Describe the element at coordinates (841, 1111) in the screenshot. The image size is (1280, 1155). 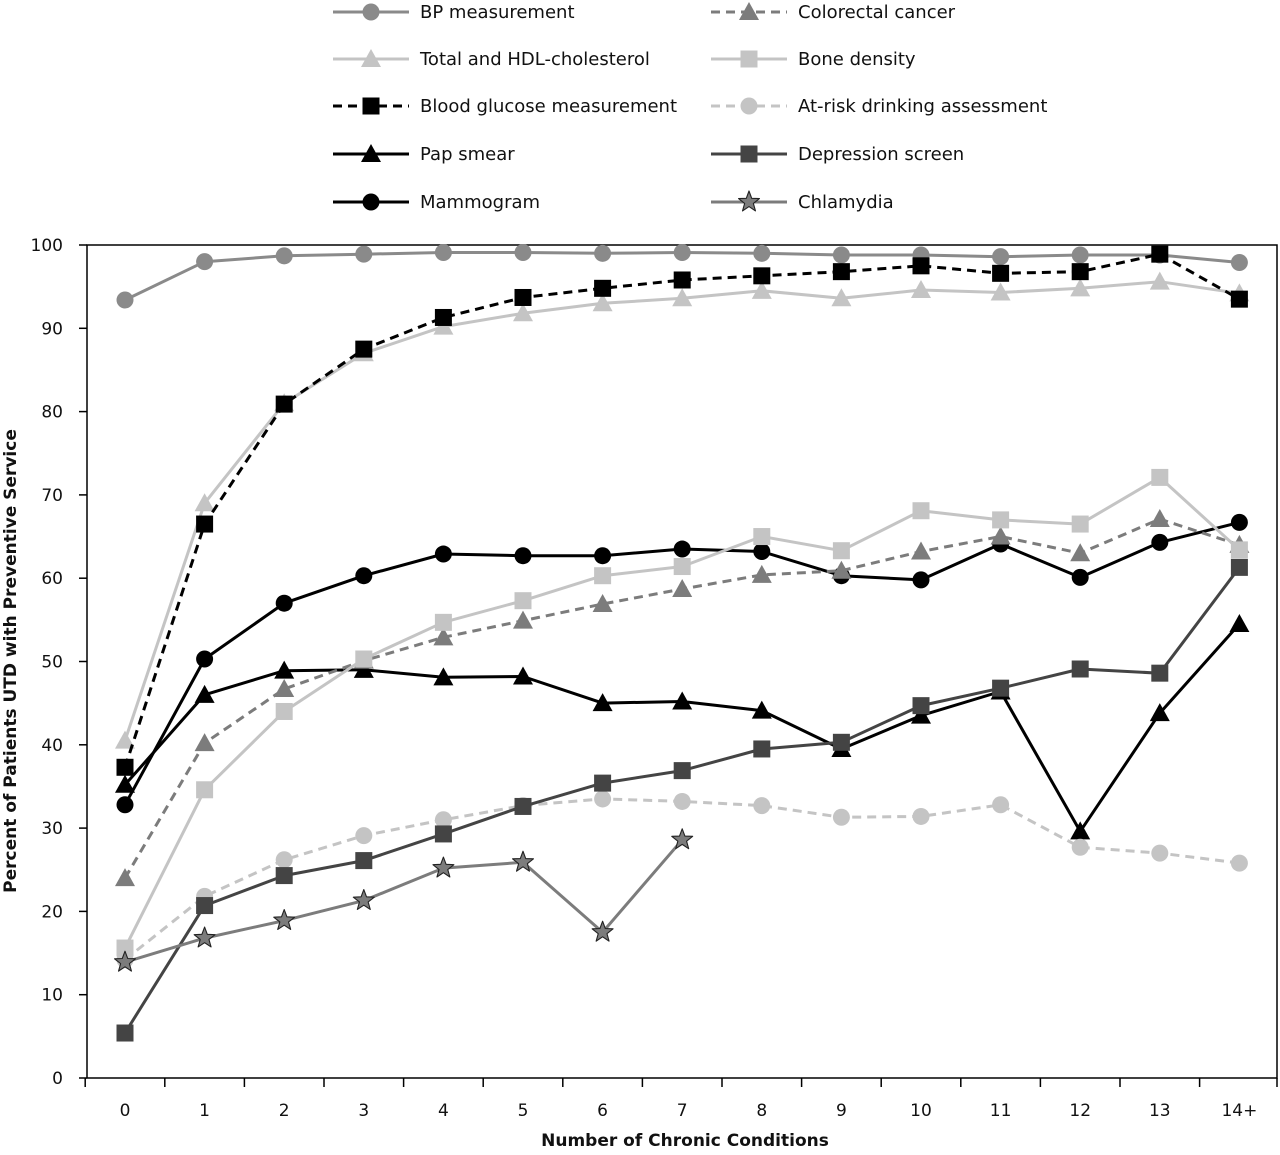
I see `x-tick-label: 9` at that location.